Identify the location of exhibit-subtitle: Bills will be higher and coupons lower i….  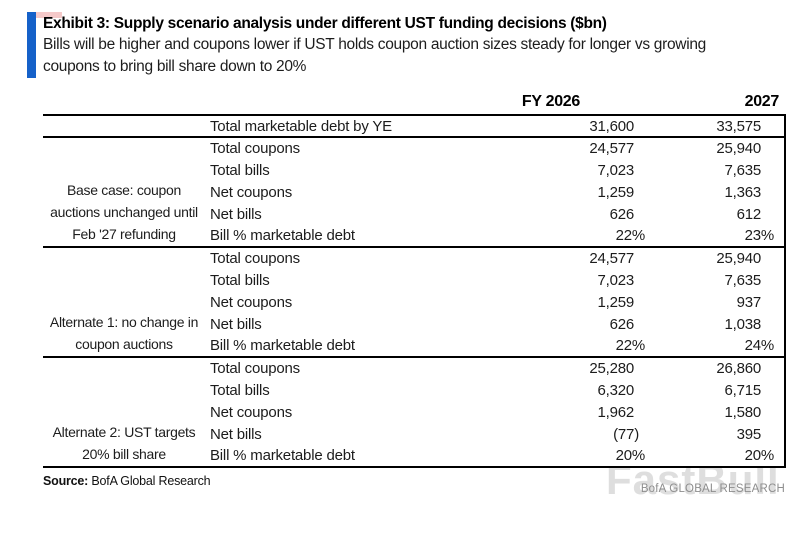
(374, 55).